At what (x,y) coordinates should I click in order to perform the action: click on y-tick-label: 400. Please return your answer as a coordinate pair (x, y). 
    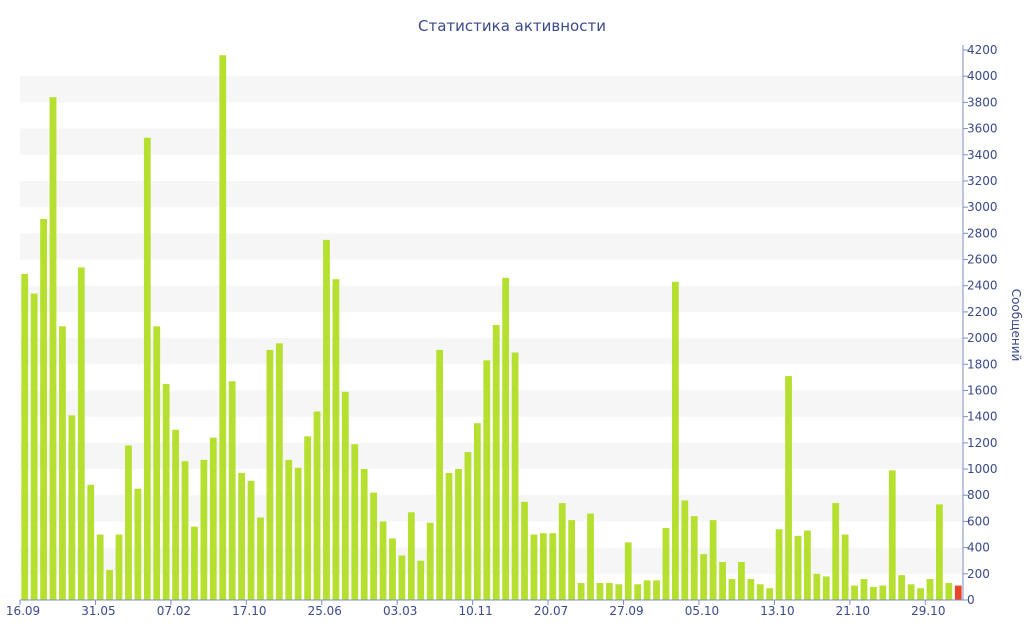
    Looking at the image, I should click on (978, 548).